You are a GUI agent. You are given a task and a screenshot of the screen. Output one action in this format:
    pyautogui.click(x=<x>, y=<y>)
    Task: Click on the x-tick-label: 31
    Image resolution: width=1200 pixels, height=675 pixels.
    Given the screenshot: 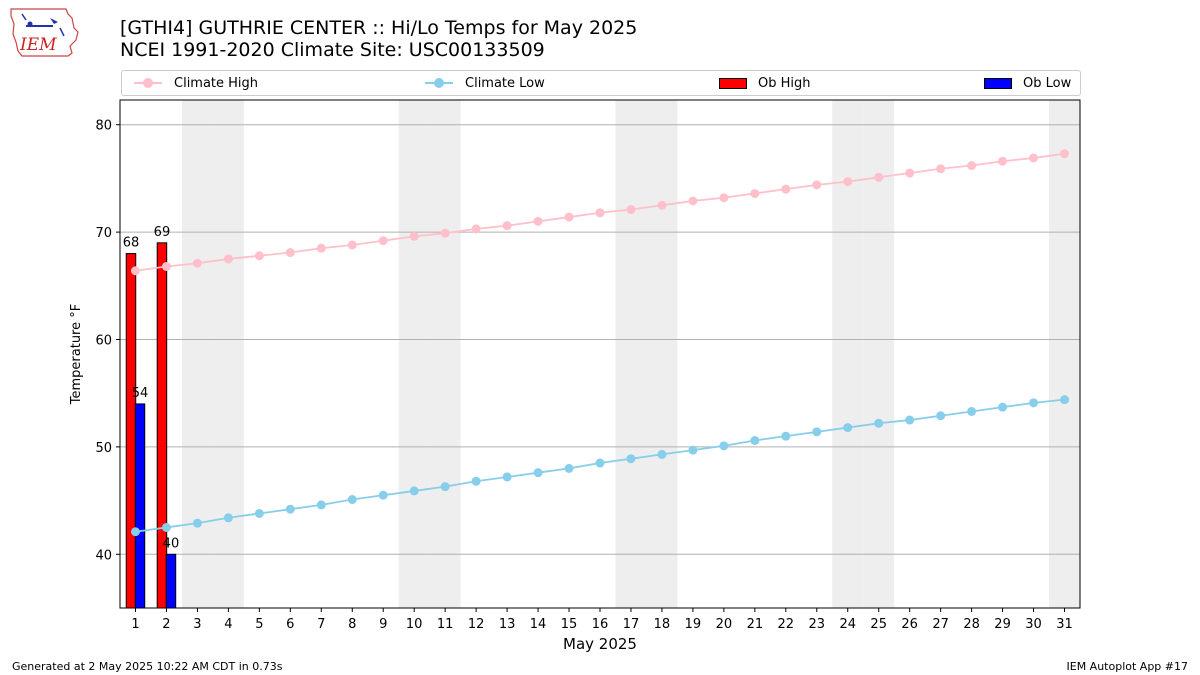 What is the action you would take?
    pyautogui.click(x=1064, y=624)
    